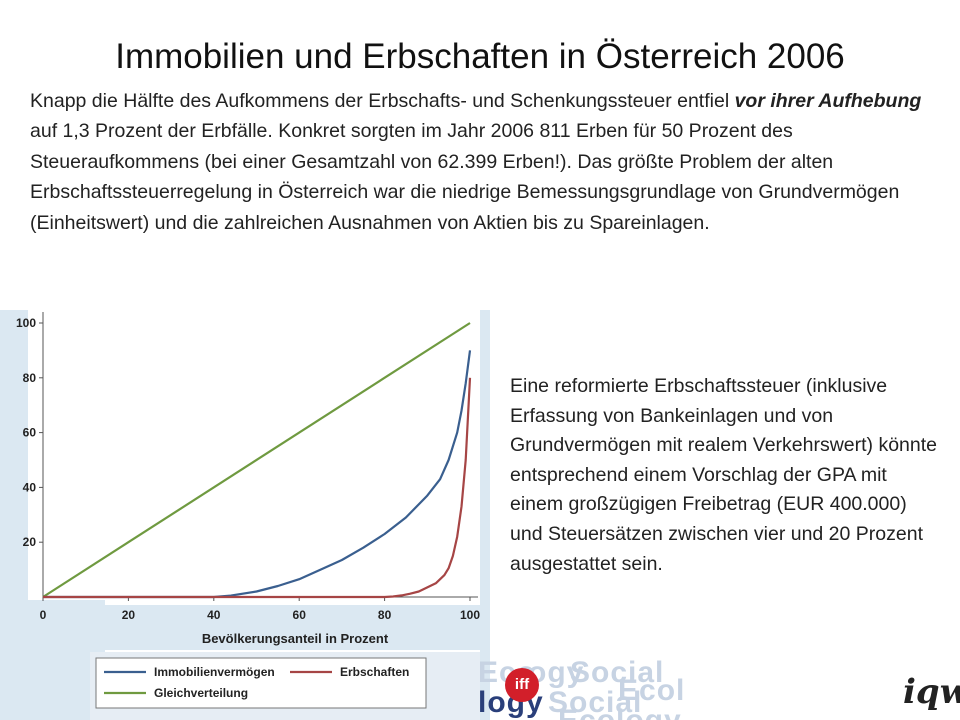 The height and width of the screenshot is (720, 960). Describe the element at coordinates (470, 615) in the screenshot. I see `x-tick-label: 100` at that location.